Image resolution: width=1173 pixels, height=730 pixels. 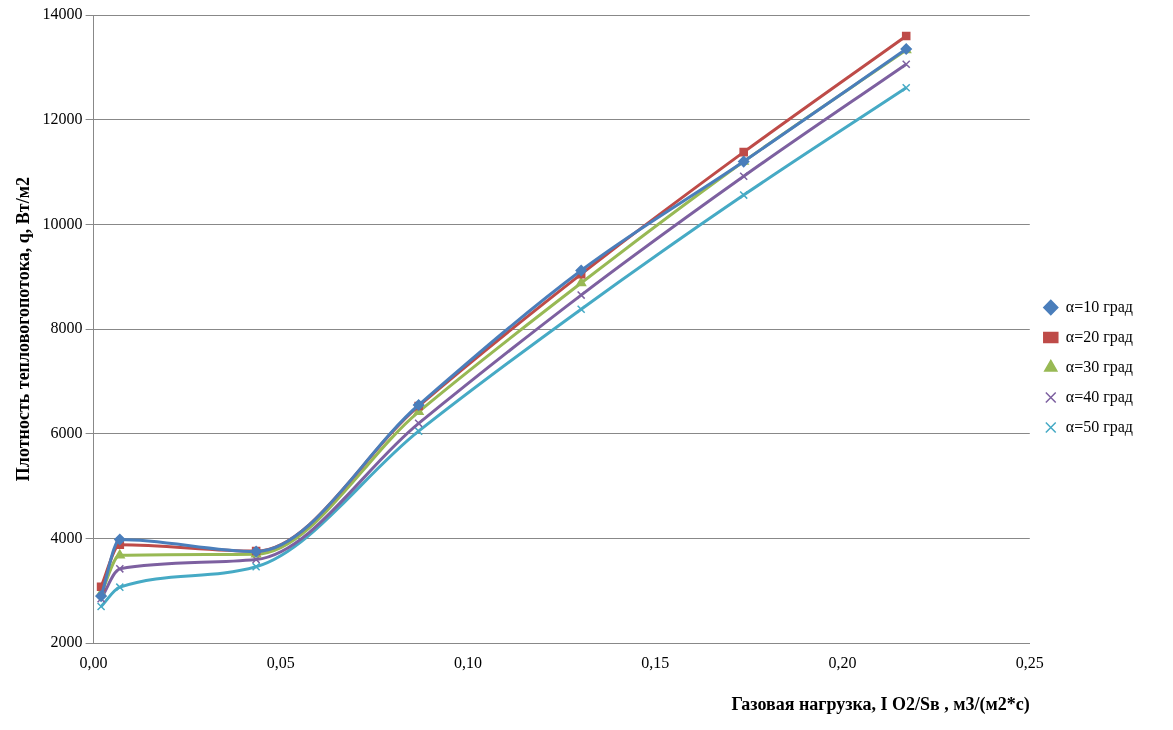 What do you see at coordinates (468, 662) in the screenshot?
I see `x-tick-label: 0,10` at bounding box center [468, 662].